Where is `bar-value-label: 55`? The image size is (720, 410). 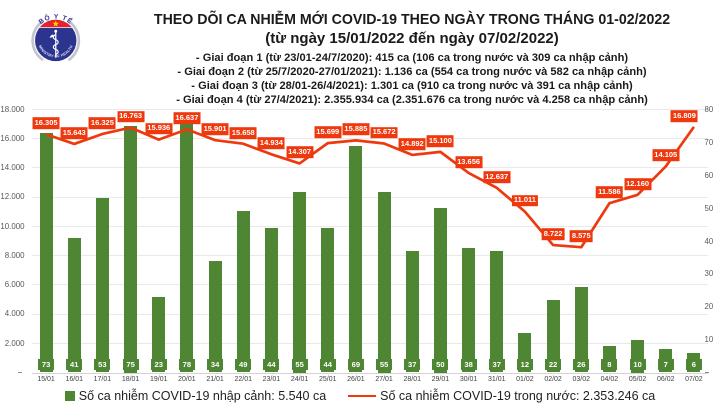
bar-value-label: 55 is located at coordinates (299, 365).